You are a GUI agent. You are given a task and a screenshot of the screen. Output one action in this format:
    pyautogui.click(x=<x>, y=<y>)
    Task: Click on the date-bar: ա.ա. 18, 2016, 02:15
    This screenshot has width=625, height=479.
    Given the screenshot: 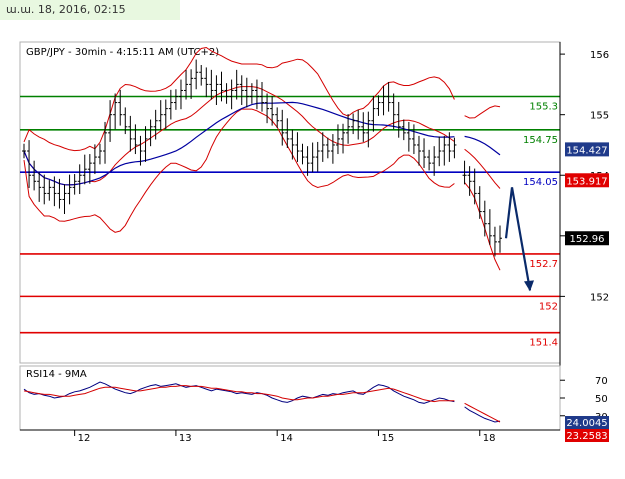 What is the action you would take?
    pyautogui.click(x=312, y=10)
    